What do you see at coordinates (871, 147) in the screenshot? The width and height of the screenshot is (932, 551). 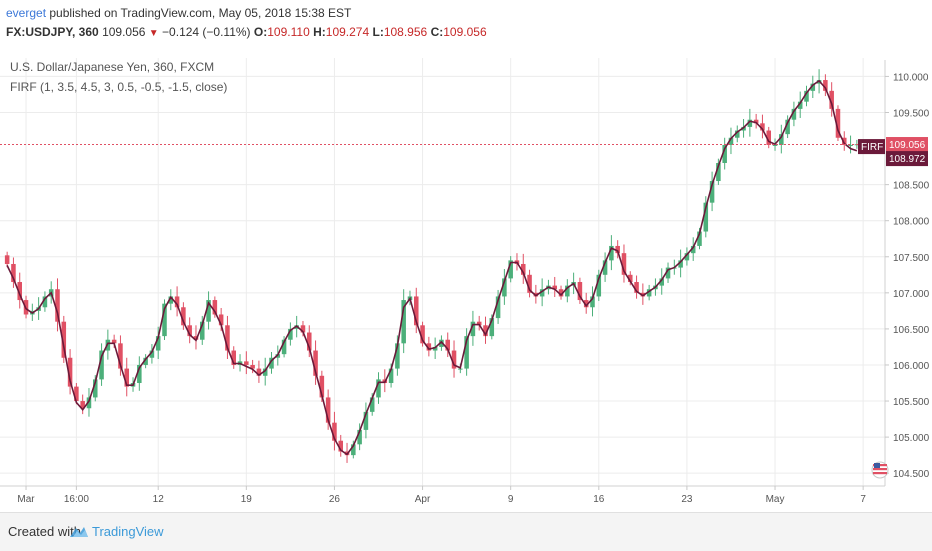 I see `indicator-name-badge` at bounding box center [871, 147].